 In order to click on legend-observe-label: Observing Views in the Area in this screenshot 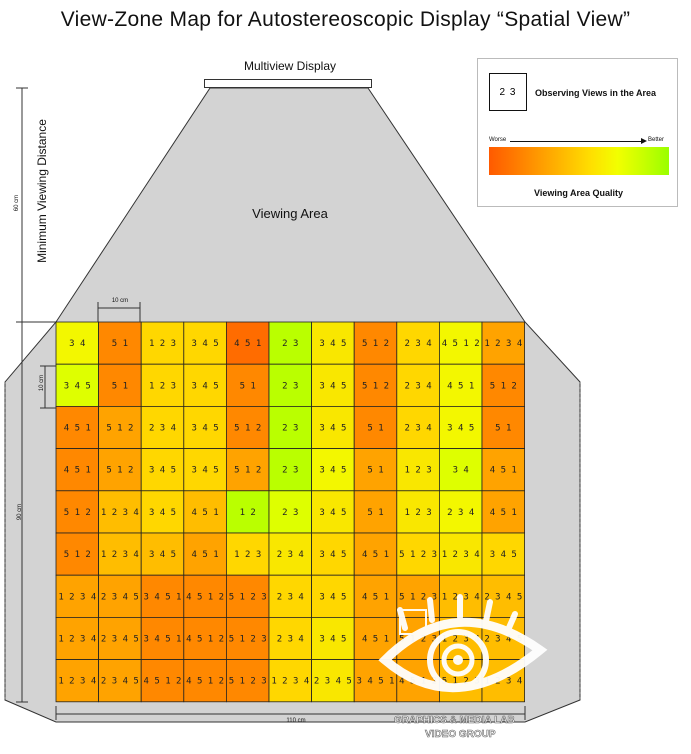, I will do `click(596, 93)`.